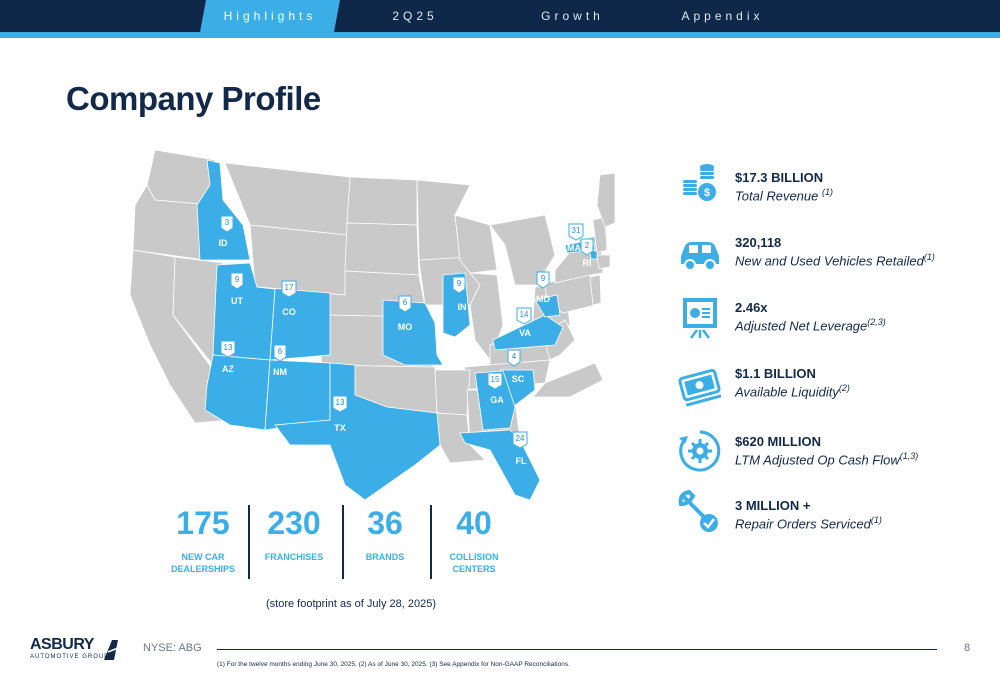  I want to click on svg-text: MO, so click(405, 327).